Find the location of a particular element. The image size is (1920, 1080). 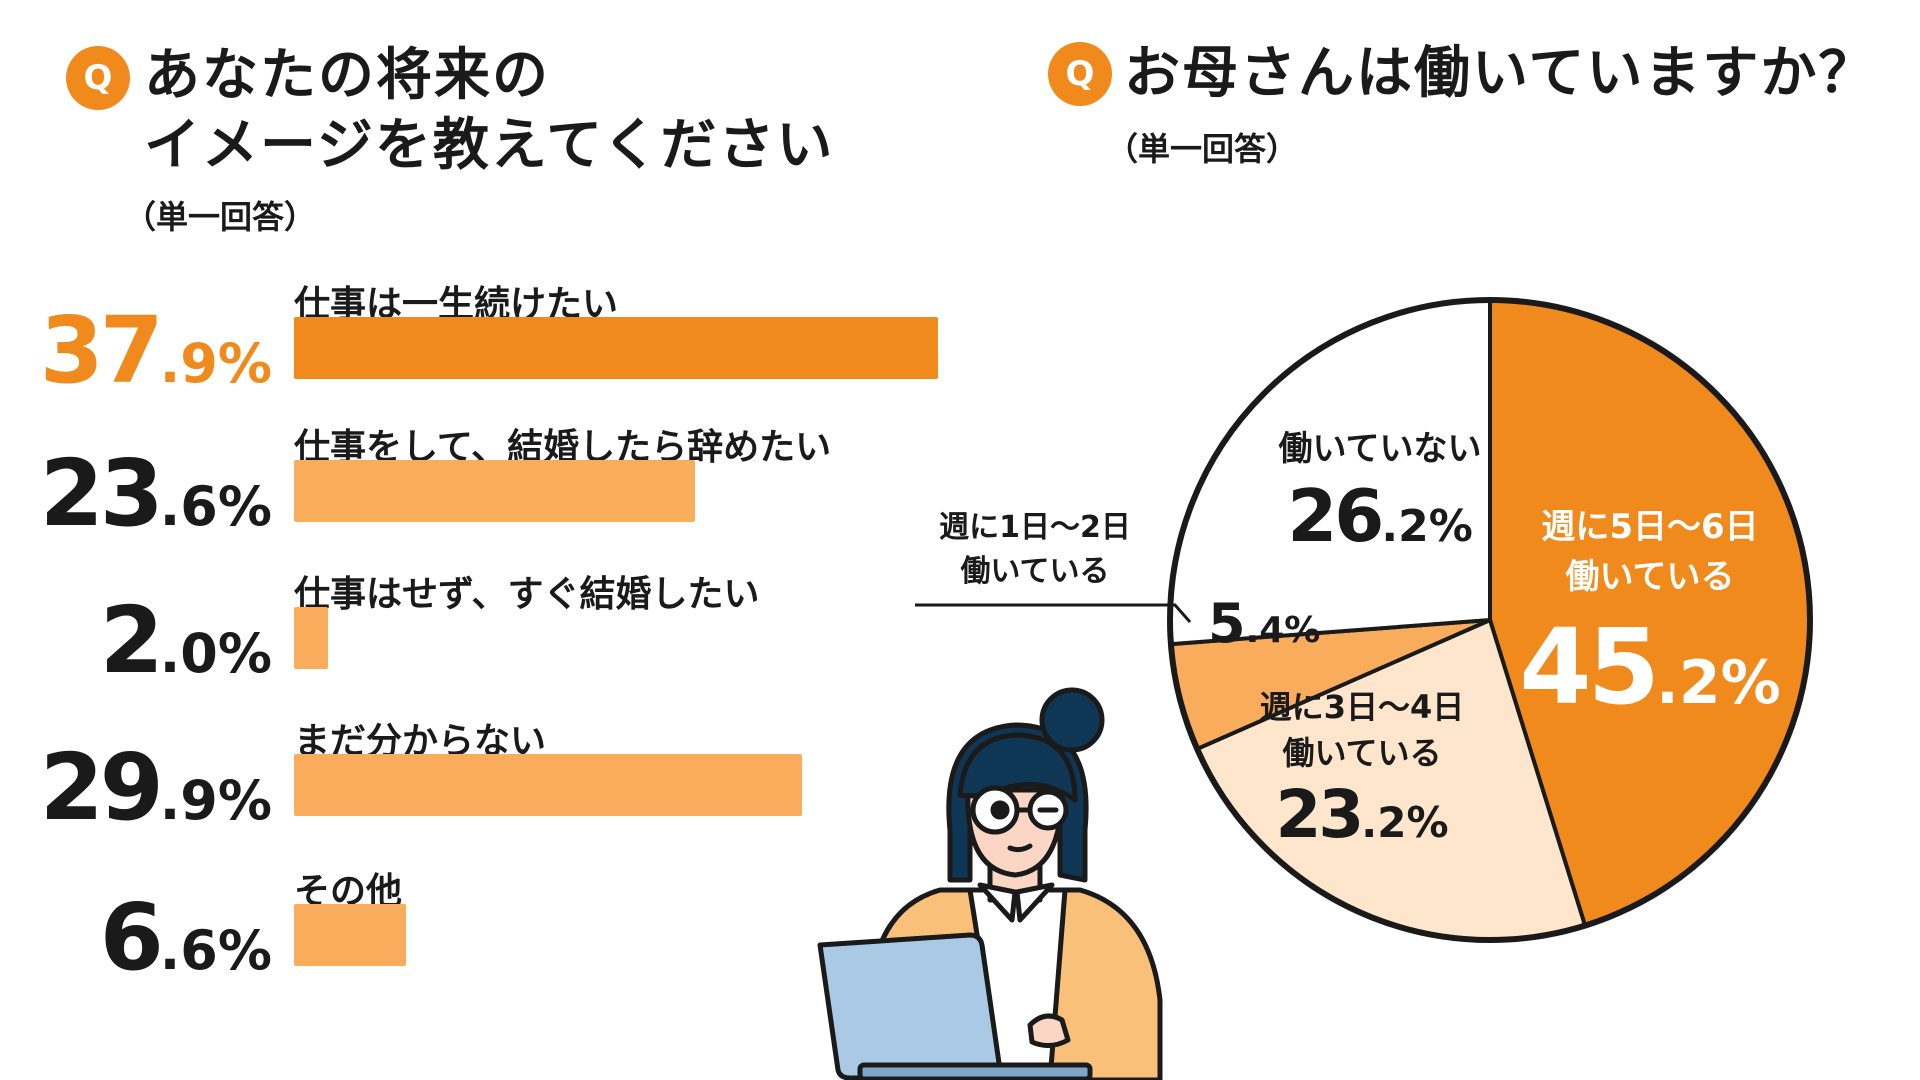

bar-value-int: 2 is located at coordinates (131, 640).